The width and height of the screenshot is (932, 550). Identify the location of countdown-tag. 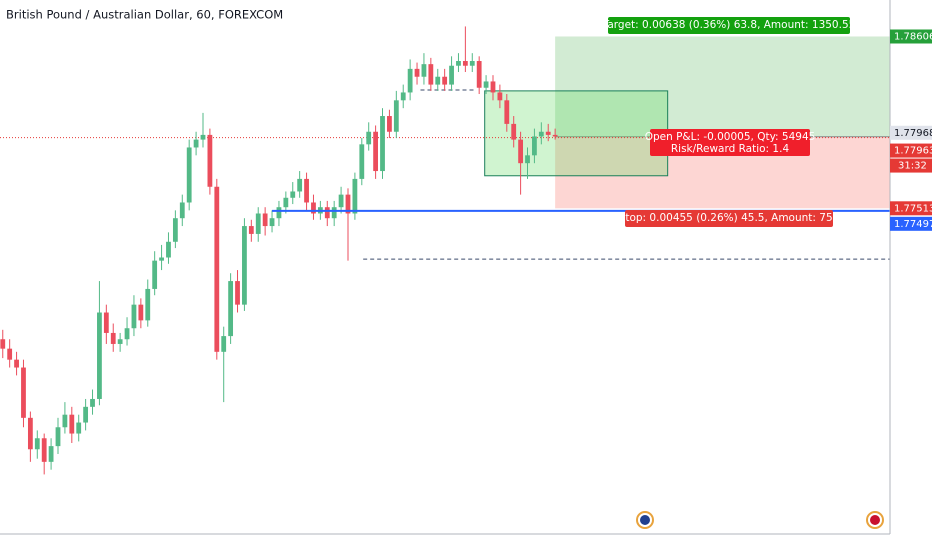
(911, 165).